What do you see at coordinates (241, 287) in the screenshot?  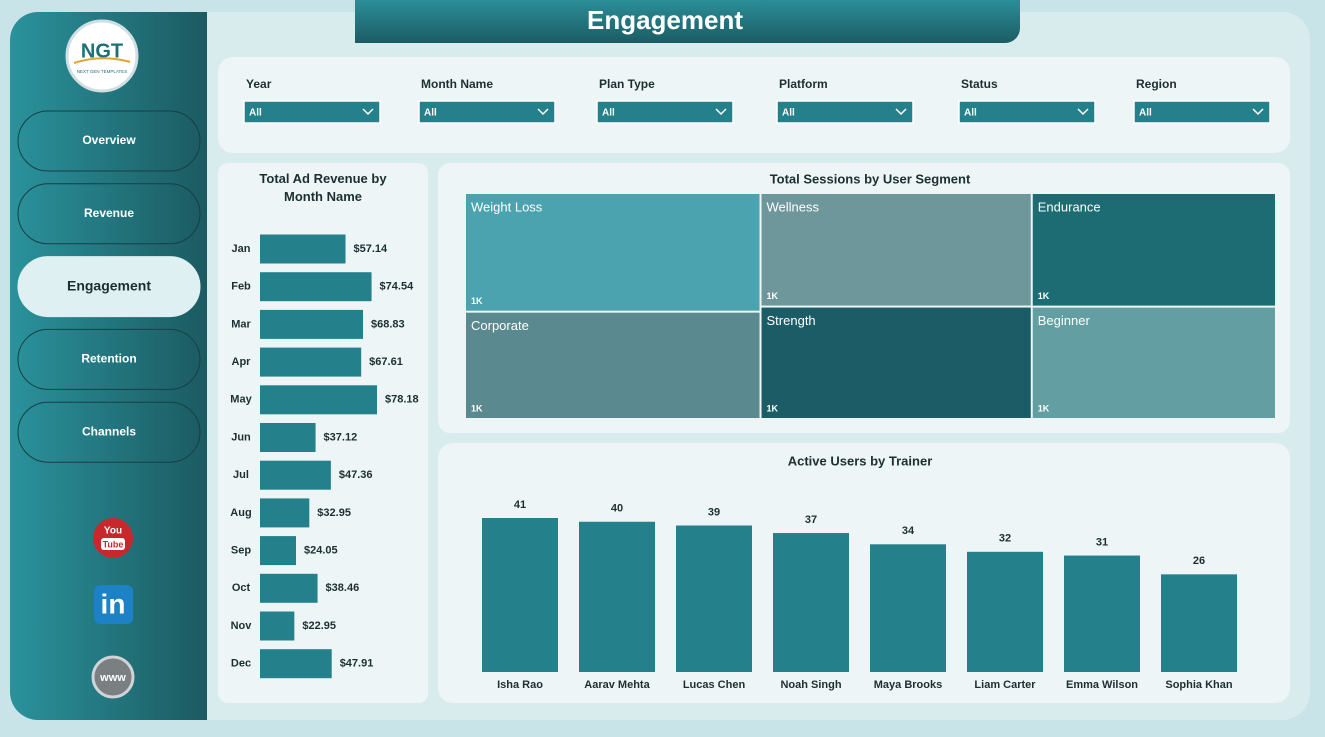 I see `category-label: Feb` at bounding box center [241, 287].